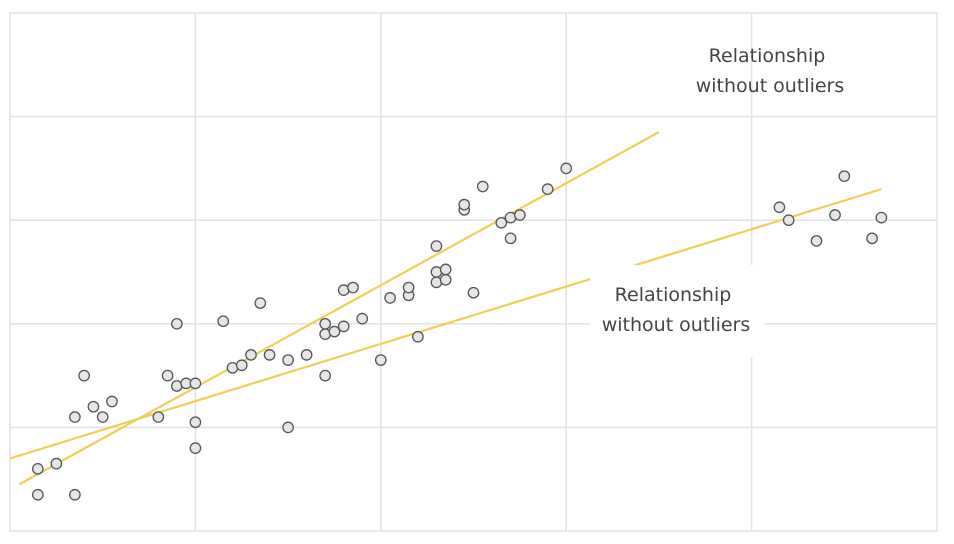  I want to click on annotation-lower: Relationship without outliers, so click(677, 311).